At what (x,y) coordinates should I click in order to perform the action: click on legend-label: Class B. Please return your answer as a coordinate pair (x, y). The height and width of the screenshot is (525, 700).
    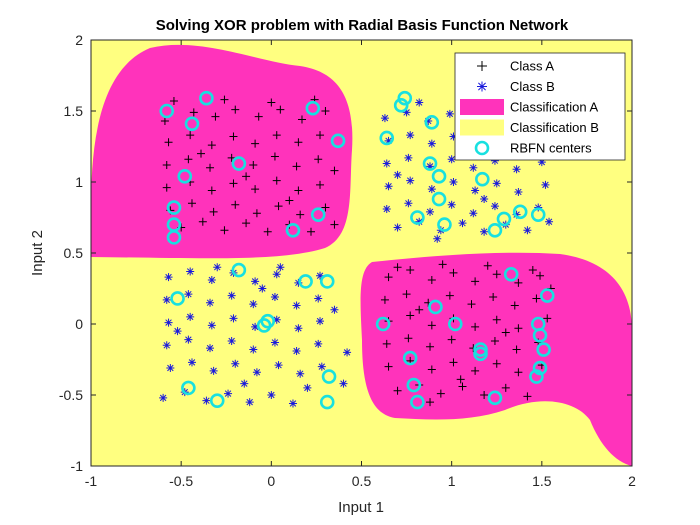
    Looking at the image, I should click on (532, 86).